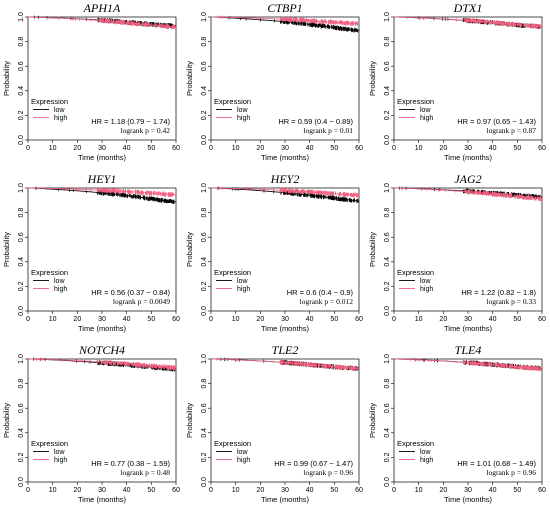 This screenshot has width=550, height=513. Describe the element at coordinates (130, 463) in the screenshot. I see `hazard-ratio-text: HR = 0.77 (0.38 − 1.59)` at that location.